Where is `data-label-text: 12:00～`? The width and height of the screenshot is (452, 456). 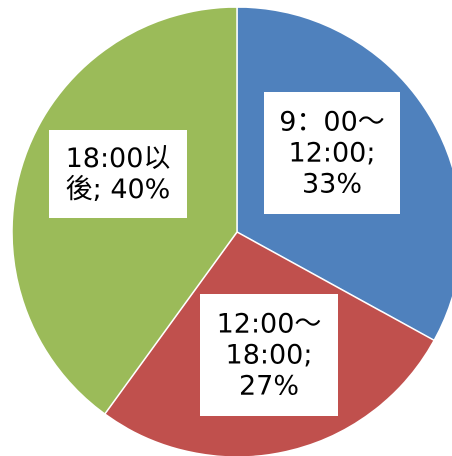 data-label-text: 12:00～ is located at coordinates (269, 324).